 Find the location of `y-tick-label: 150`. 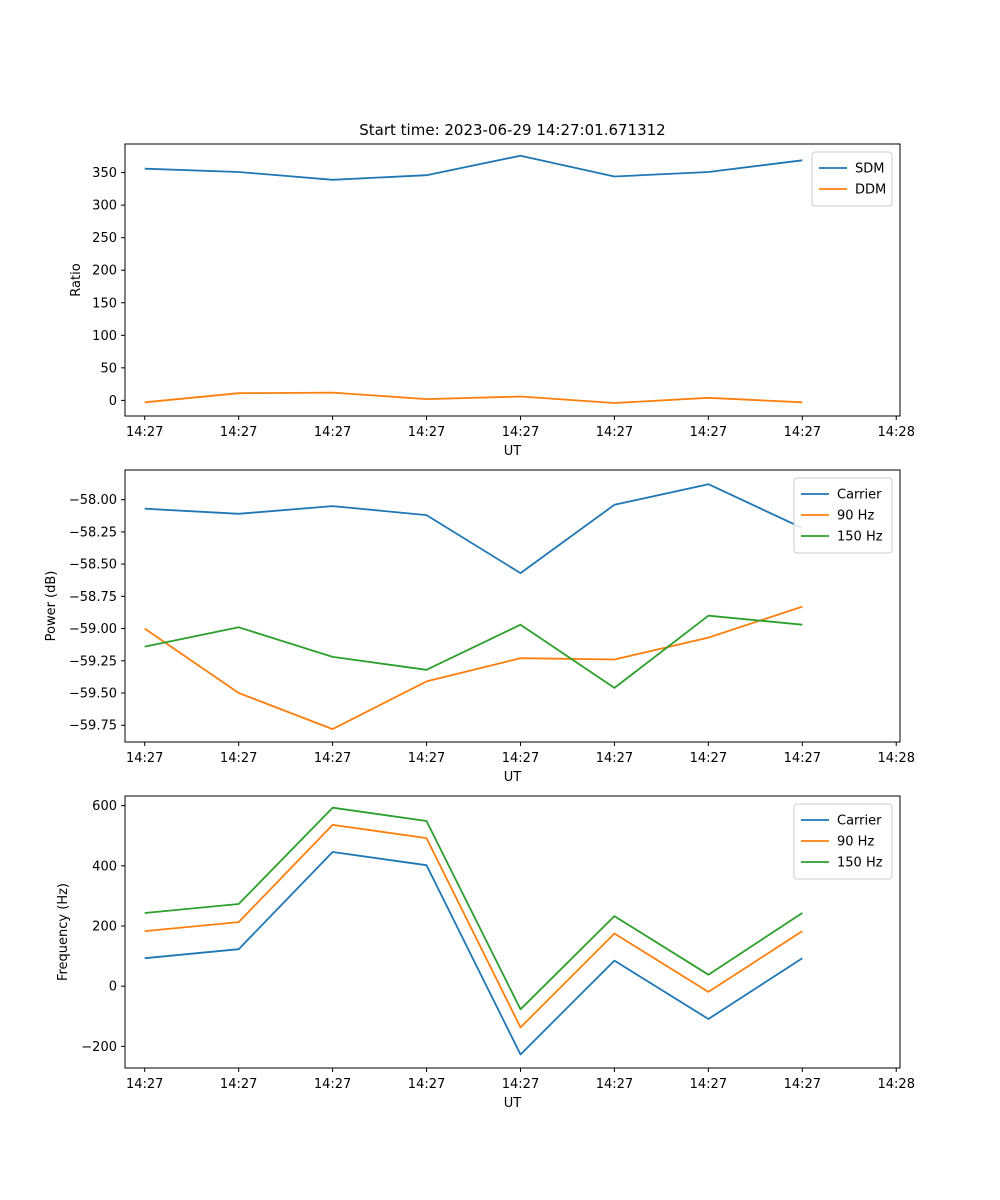

y-tick-label: 150 is located at coordinates (104, 303).